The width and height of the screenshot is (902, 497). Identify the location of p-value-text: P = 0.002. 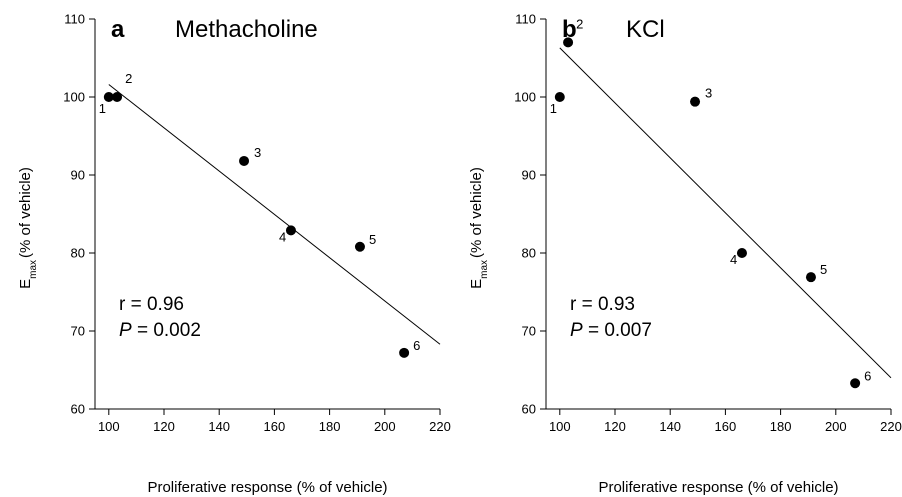
(160, 330).